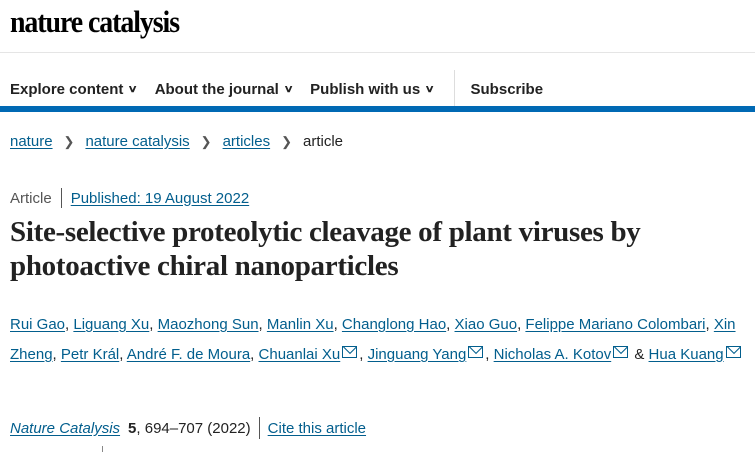 This screenshot has width=755, height=452. I want to click on article-meta: Article Published: 19 August 2022, so click(129, 198).